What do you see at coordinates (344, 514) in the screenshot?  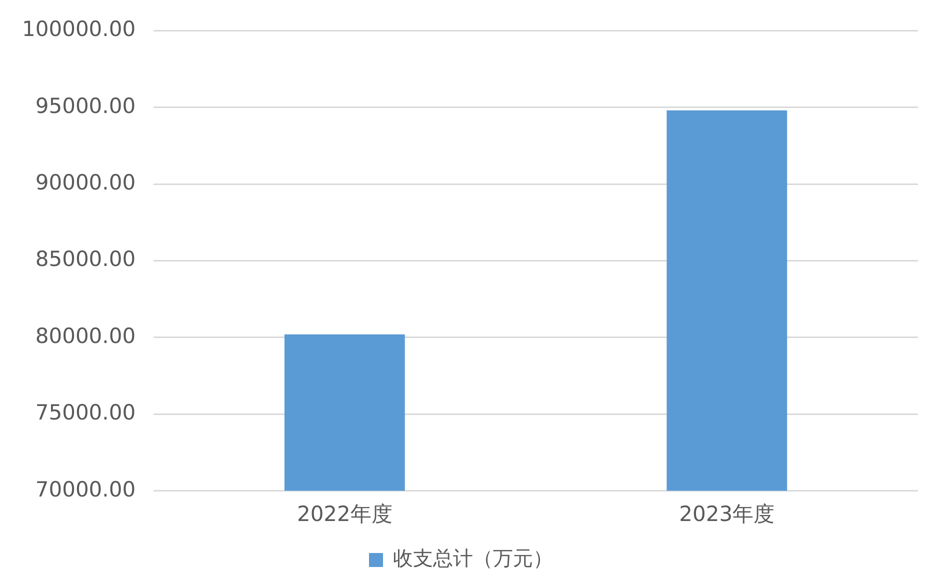 I see `x-tick-label: 2022年度` at bounding box center [344, 514].